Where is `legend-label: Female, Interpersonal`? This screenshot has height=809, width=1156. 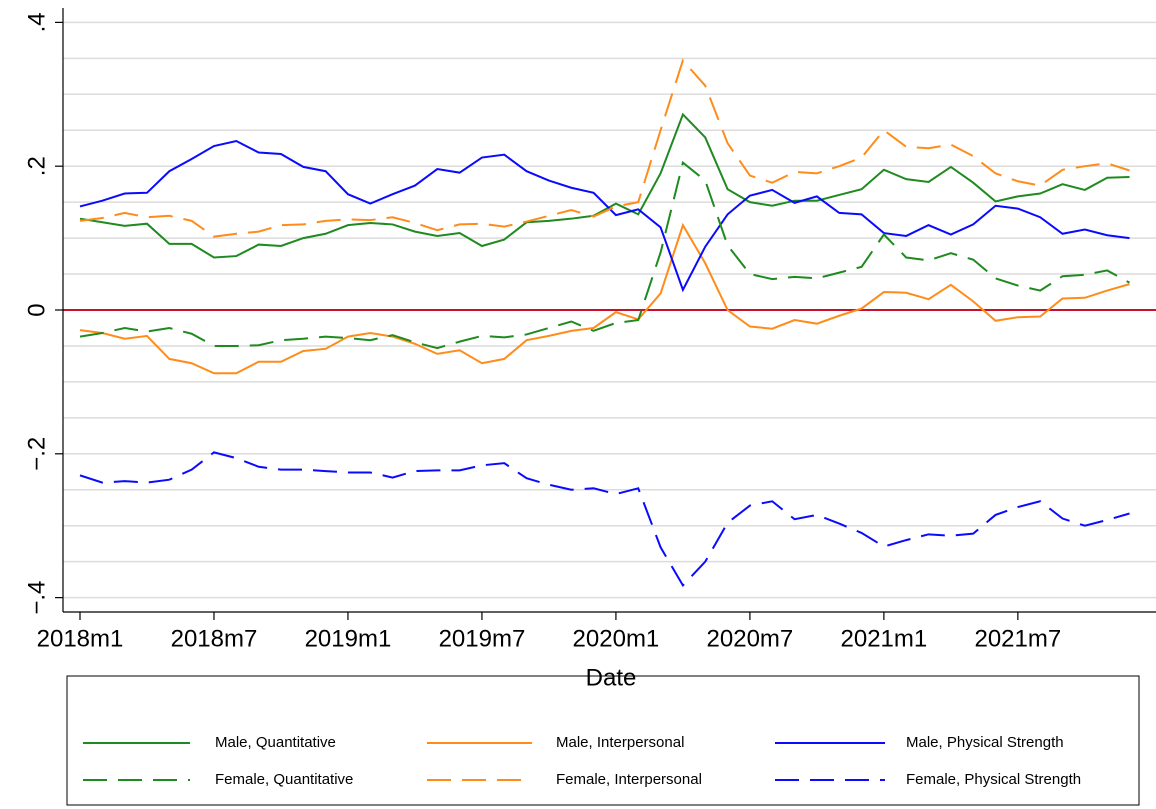
legend-label: Female, Interpersonal is located at coordinates (629, 779).